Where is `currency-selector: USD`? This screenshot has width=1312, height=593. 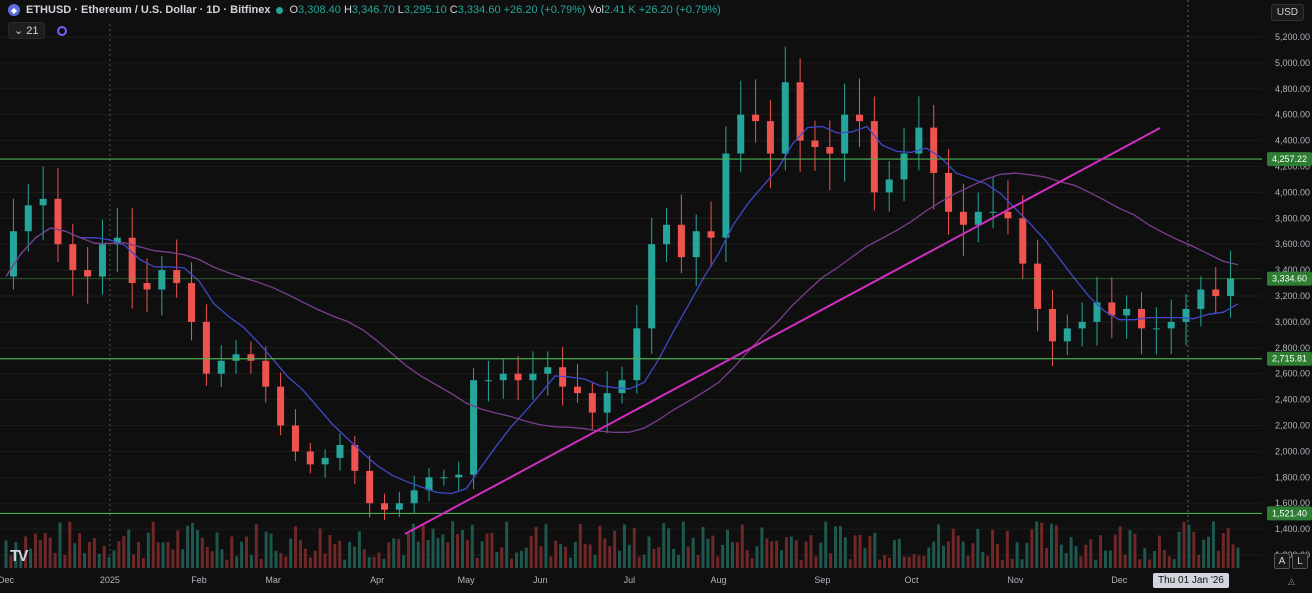 currency-selector: USD is located at coordinates (1287, 12).